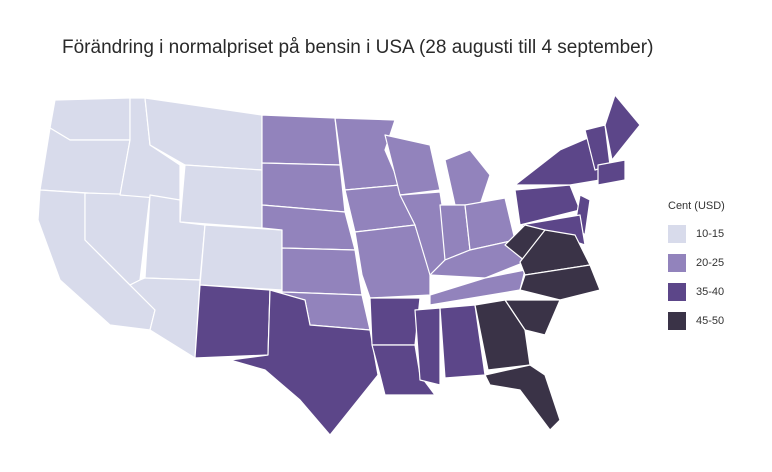 This screenshot has width=772, height=472. I want to click on legend-label: 45-50, so click(710, 321).